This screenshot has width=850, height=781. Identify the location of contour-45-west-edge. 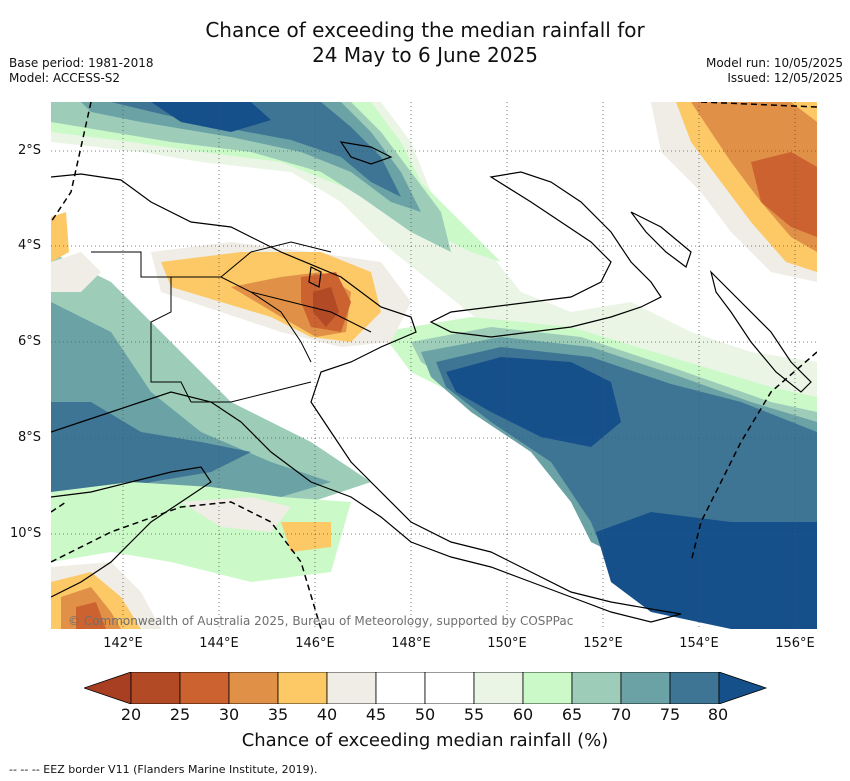
(76, 272).